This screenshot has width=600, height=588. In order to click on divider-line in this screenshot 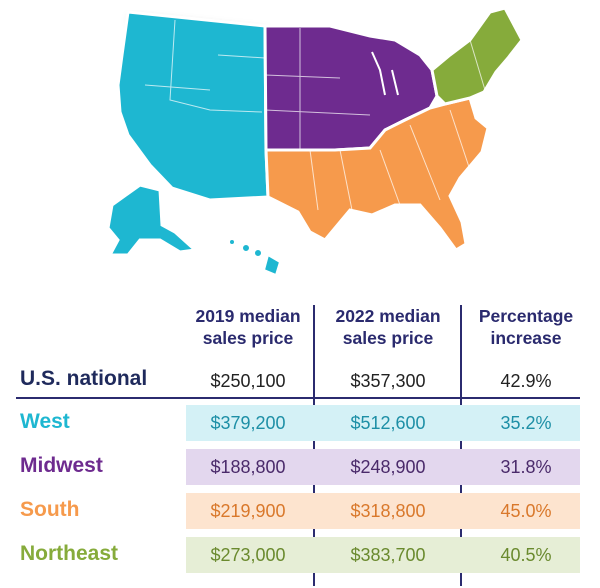, I will do `click(298, 398)`.